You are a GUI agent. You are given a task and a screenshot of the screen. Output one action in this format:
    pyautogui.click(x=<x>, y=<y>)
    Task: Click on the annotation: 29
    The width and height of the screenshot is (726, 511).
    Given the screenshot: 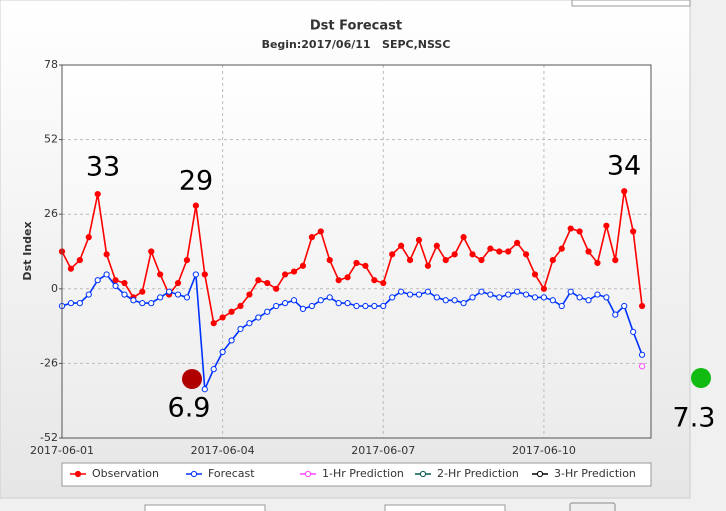 What is the action you would take?
    pyautogui.click(x=196, y=181)
    